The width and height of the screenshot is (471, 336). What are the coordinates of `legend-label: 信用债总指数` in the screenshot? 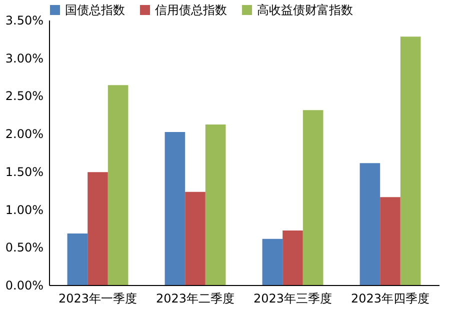 It's located at (191, 10).